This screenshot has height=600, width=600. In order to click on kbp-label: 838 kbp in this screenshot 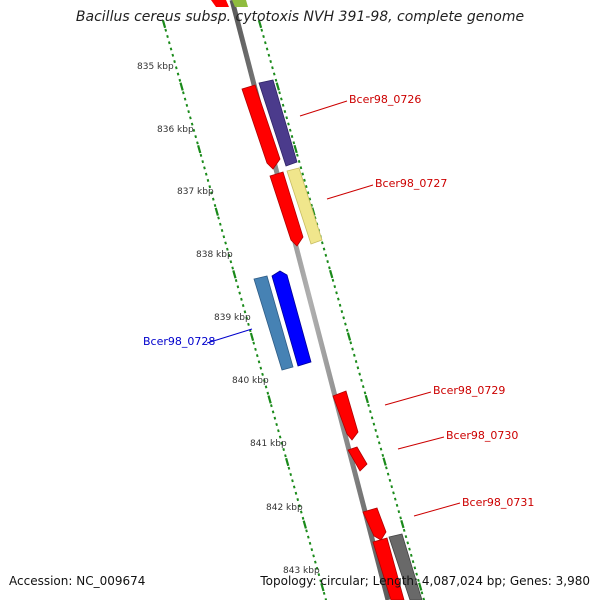, I will do `click(214, 255)`.